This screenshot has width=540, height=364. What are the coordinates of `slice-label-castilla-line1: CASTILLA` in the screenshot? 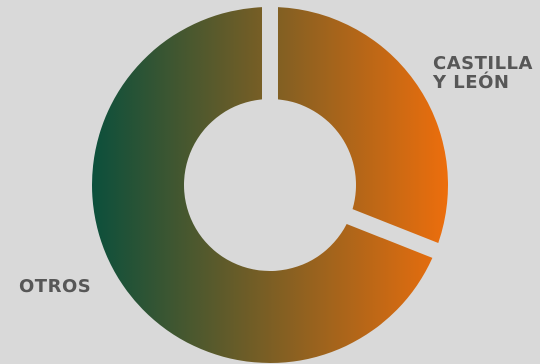 It's located at (483, 63).